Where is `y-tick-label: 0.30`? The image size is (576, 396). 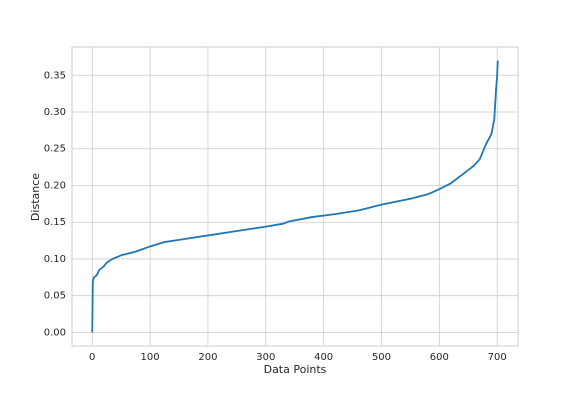 y-tick-label: 0.30 is located at coordinates (55, 112).